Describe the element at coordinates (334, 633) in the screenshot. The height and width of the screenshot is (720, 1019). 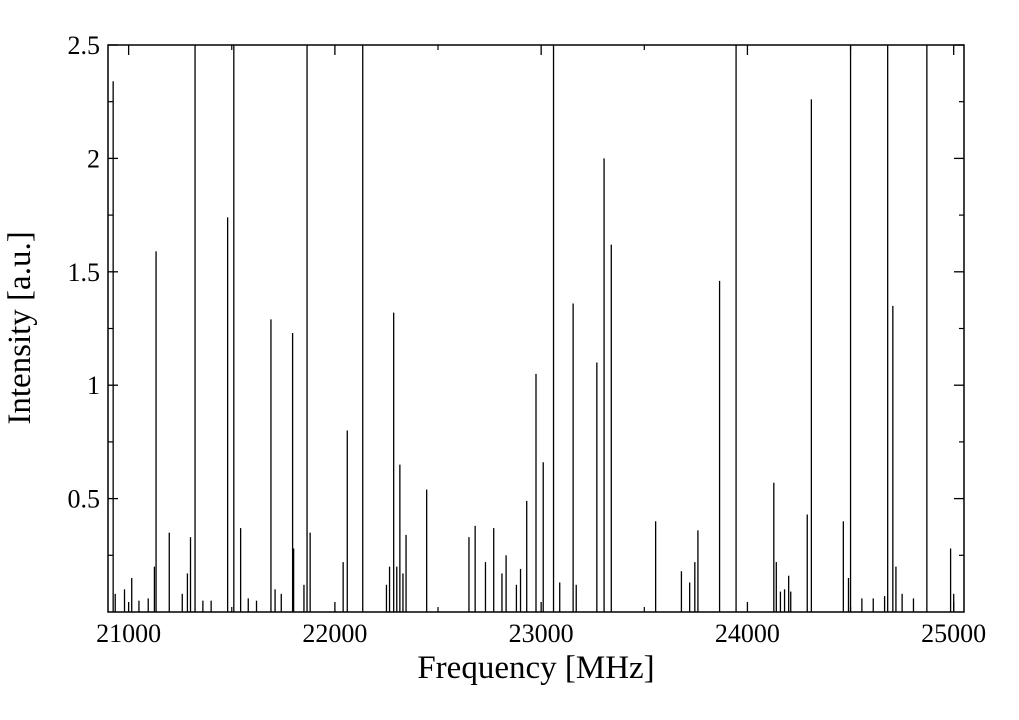
I see `x-tick-label: 22000` at that location.